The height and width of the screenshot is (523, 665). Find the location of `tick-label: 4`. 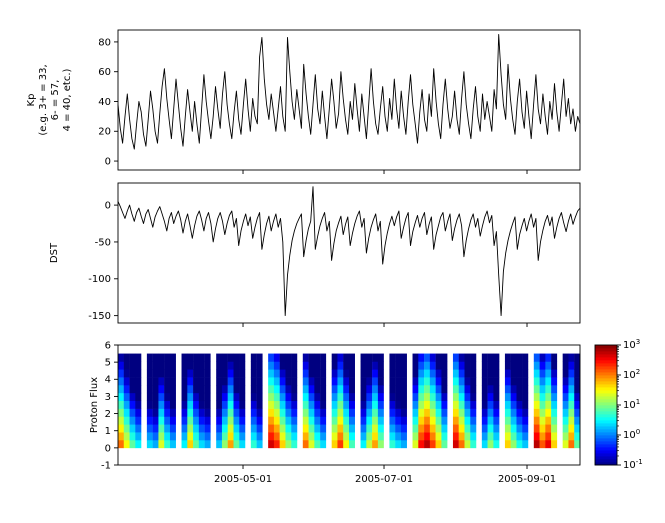

tick-label: 4 is located at coordinates (108, 380).